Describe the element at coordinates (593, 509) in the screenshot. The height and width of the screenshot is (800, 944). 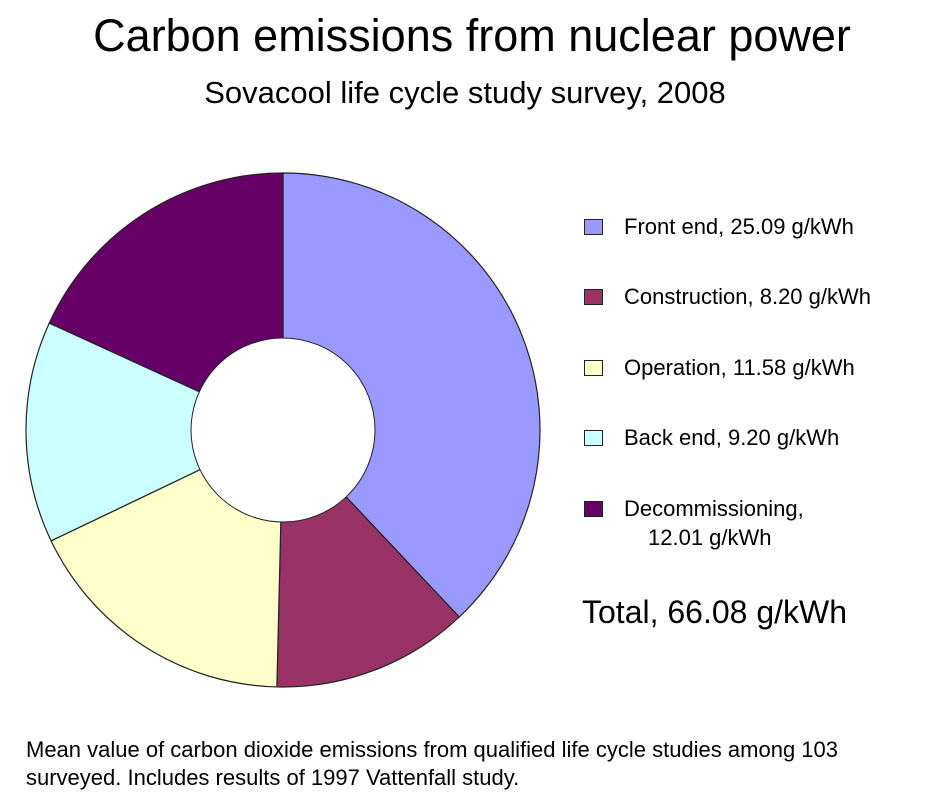
I see `legend-swatch-decommissioning` at that location.